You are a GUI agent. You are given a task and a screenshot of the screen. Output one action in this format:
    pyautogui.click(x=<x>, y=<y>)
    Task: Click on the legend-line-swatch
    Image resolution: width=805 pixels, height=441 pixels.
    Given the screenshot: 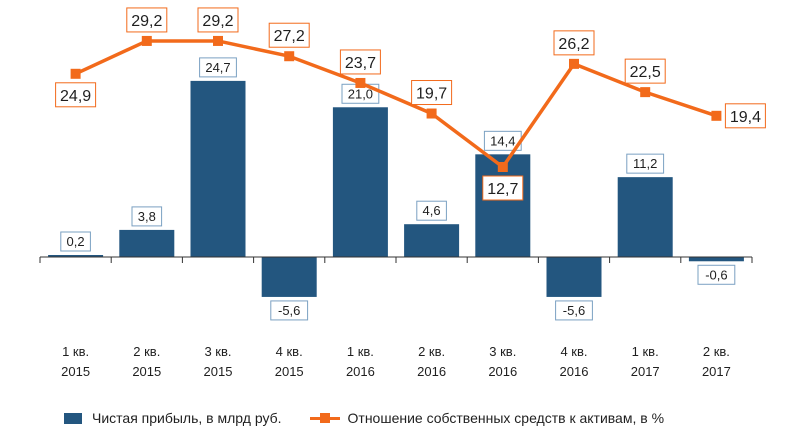 What is the action you would take?
    pyautogui.click(x=324, y=418)
    